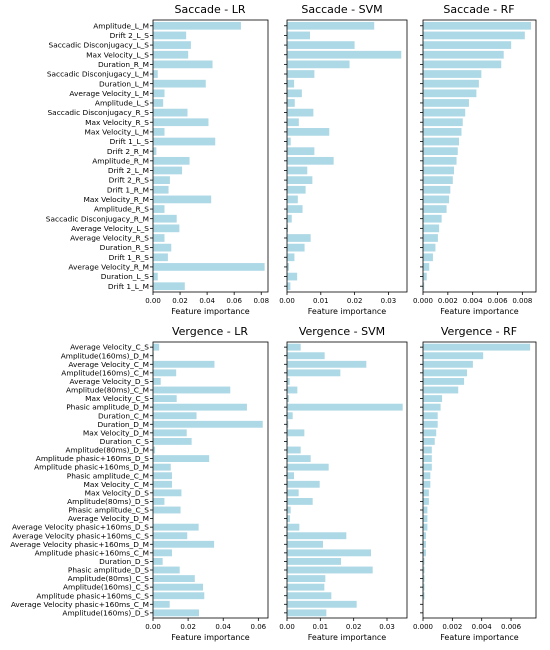 The height and width of the screenshot is (650, 550). Describe the element at coordinates (497, 301) in the screenshot. I see `x-tick-label: 0.006` at that location.